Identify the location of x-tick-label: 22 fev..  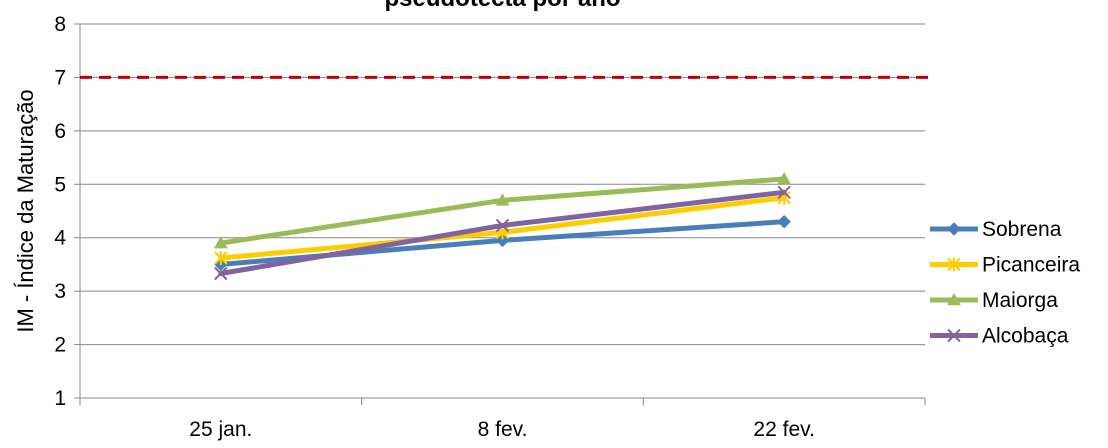
(783, 429).